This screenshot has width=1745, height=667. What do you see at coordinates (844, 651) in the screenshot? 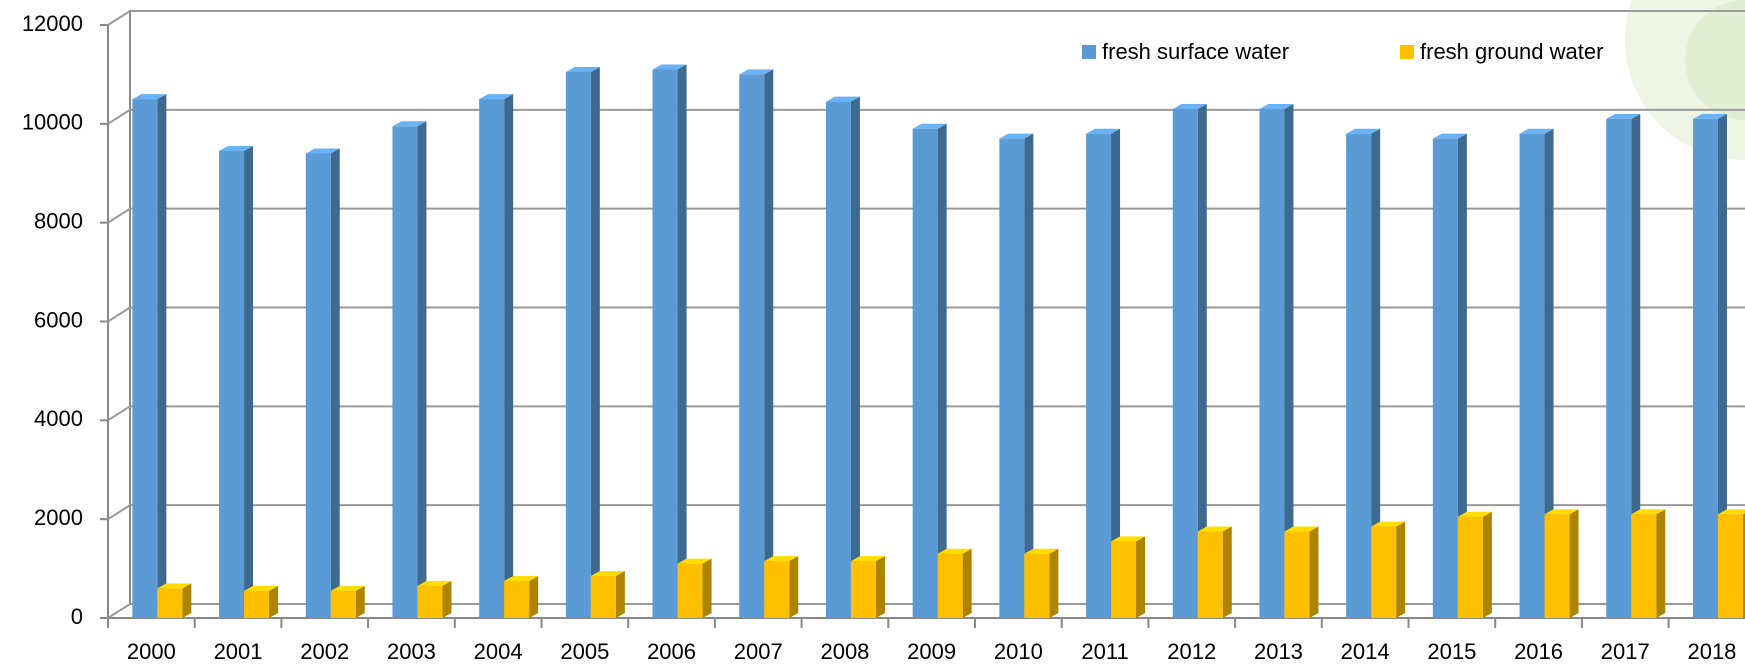
I see `x-tick-label: 2008` at bounding box center [844, 651].